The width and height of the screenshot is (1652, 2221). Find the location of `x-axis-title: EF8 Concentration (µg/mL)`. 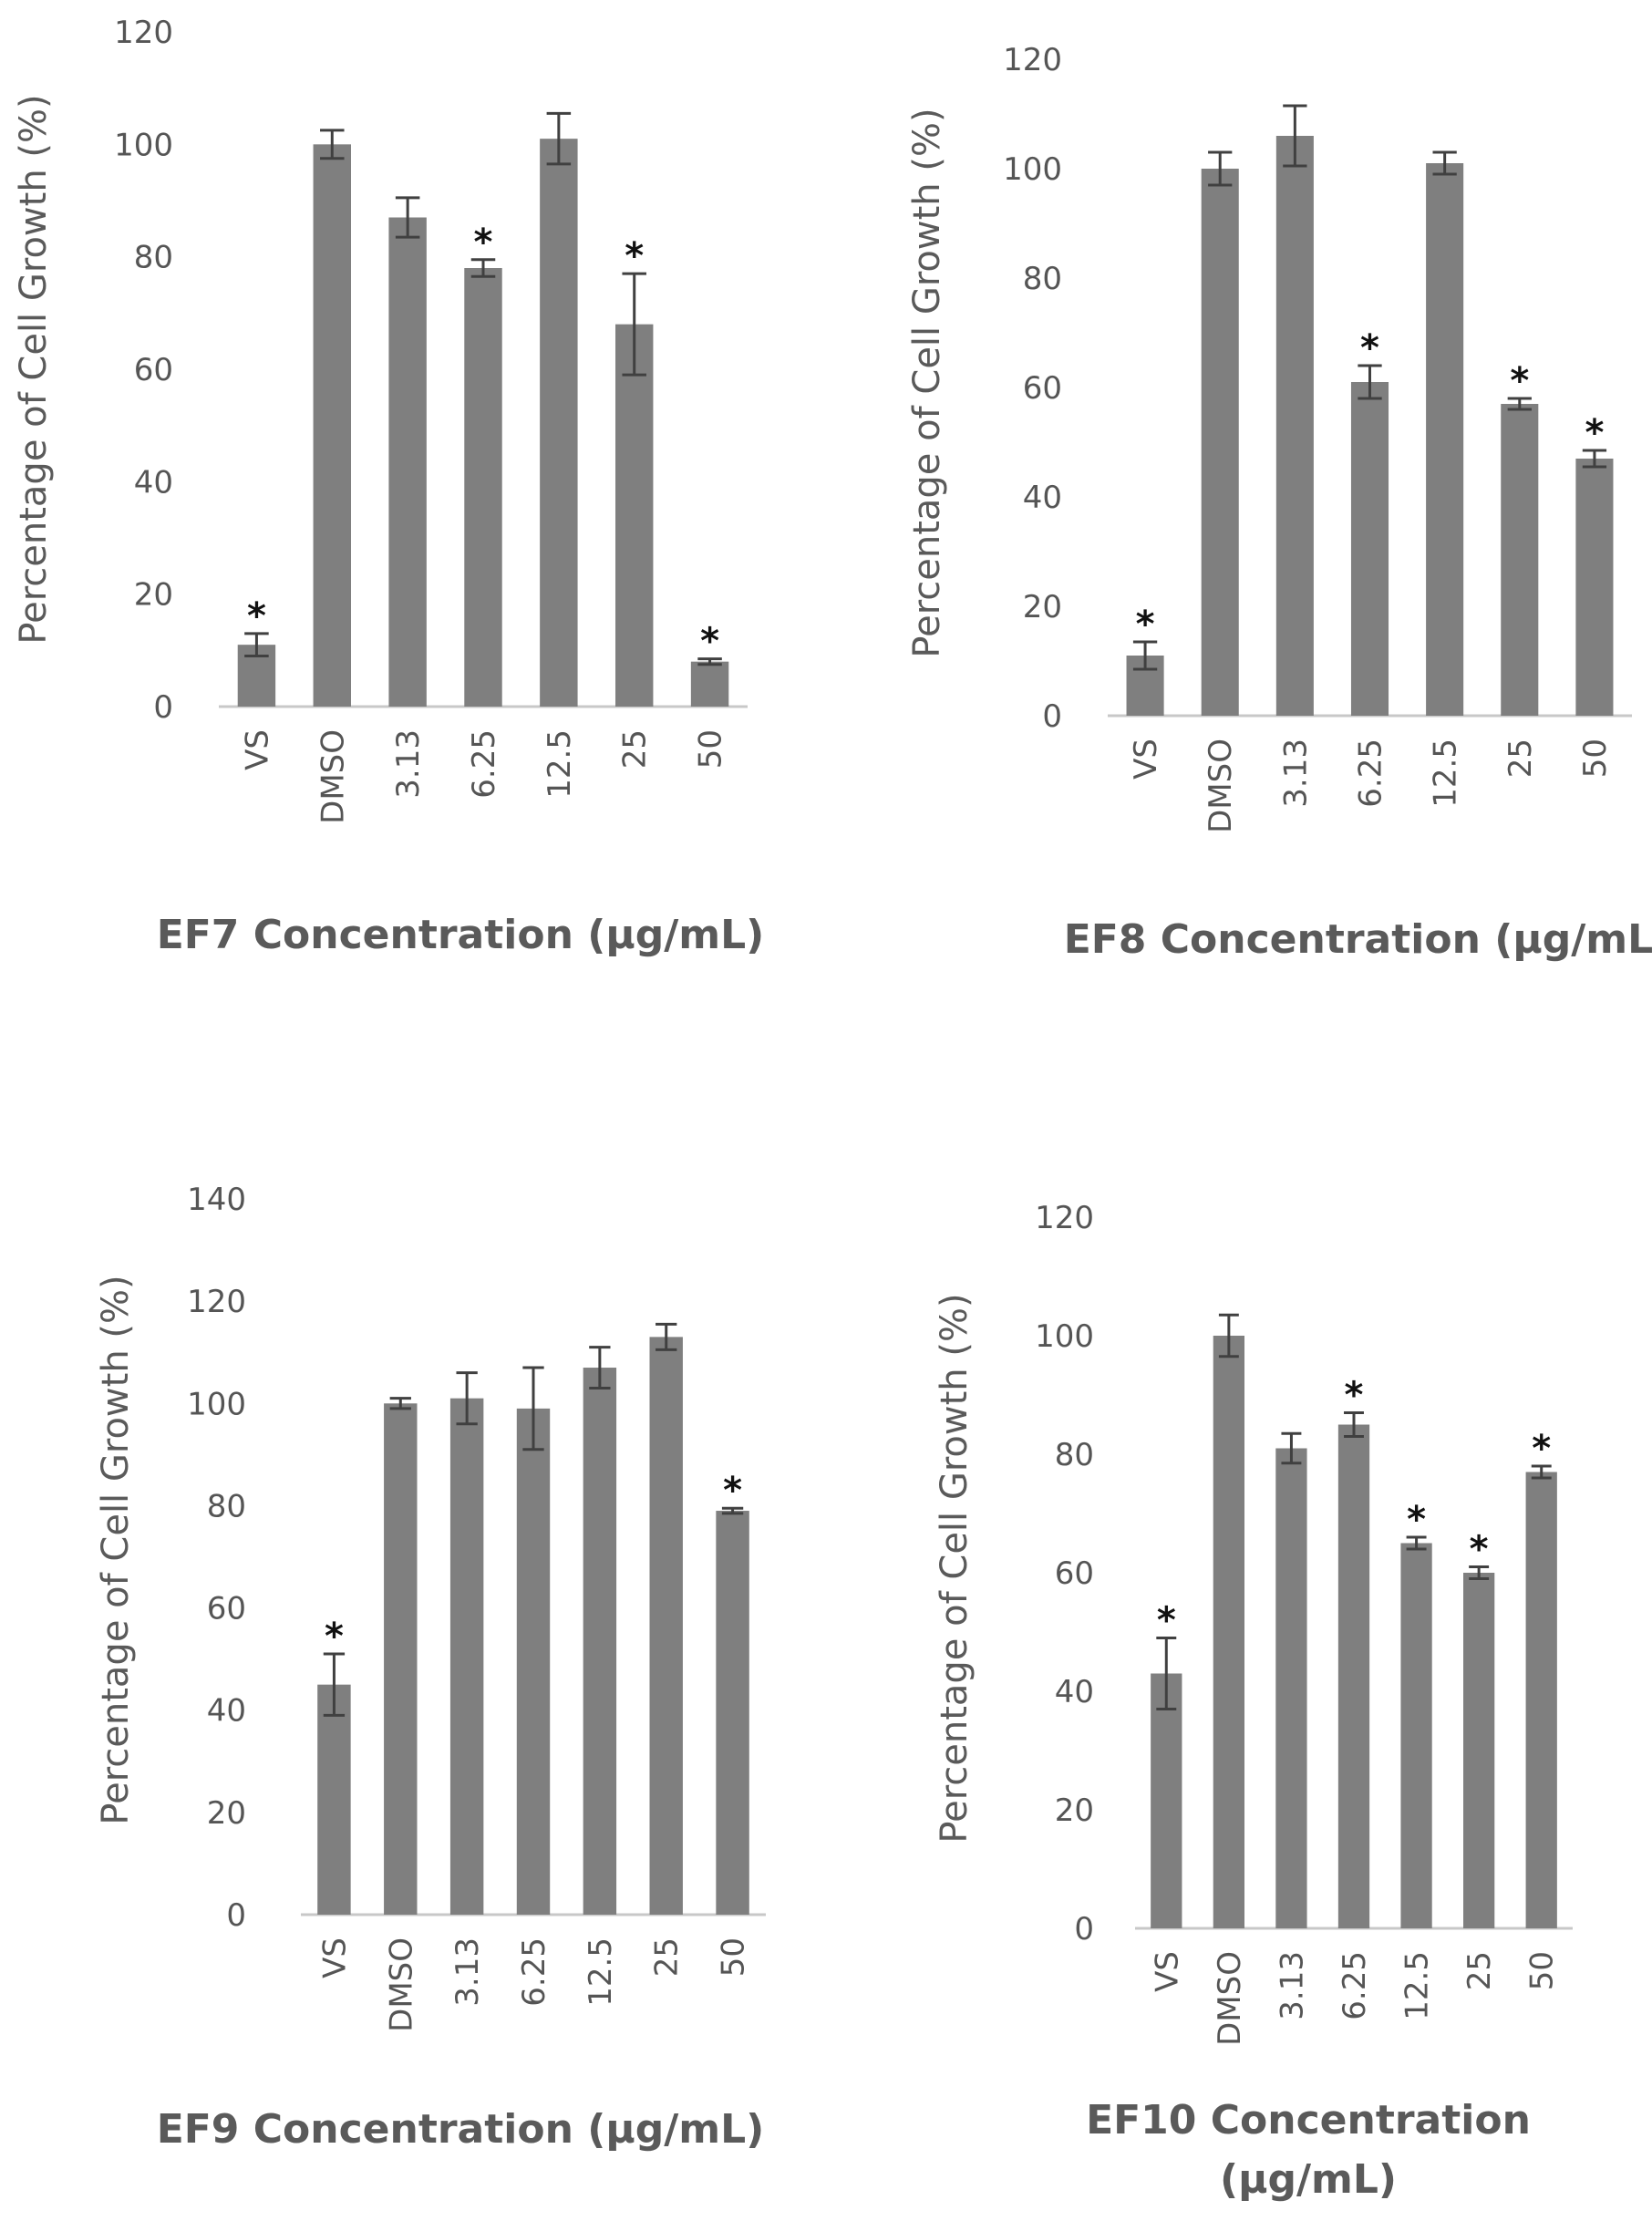

x-axis-title: EF8 Concentration (µg/mL) is located at coordinates (1358, 939).